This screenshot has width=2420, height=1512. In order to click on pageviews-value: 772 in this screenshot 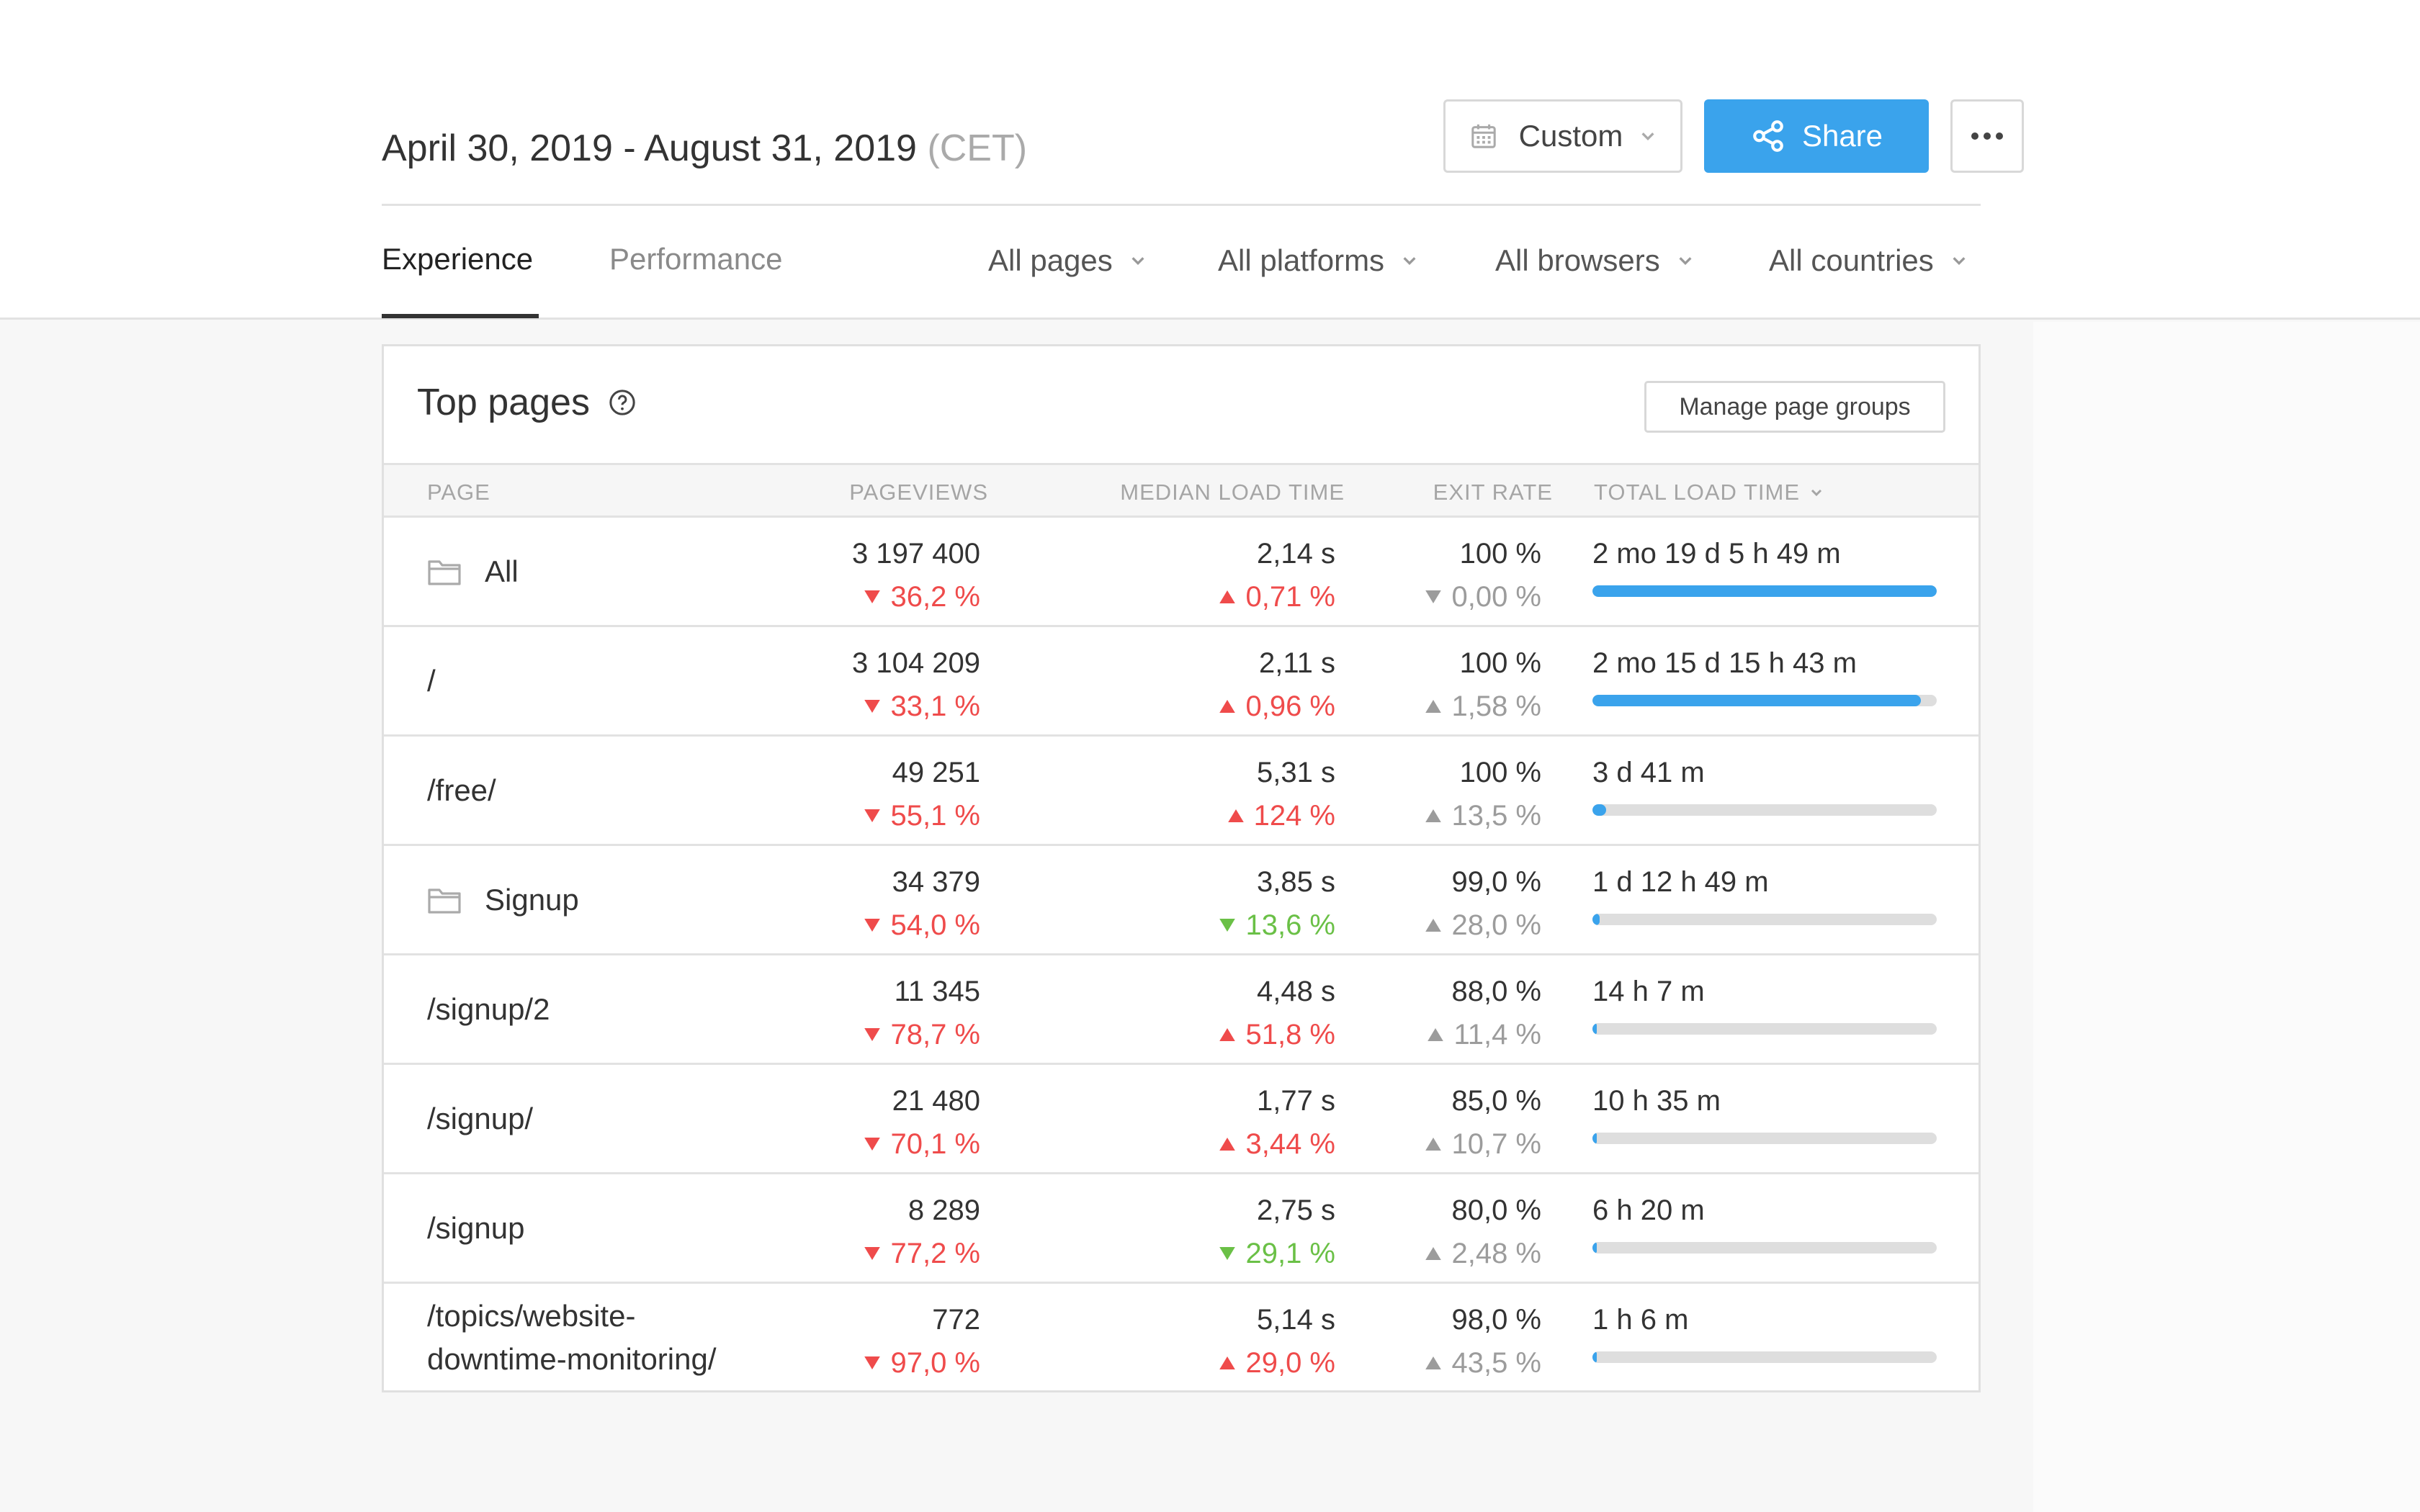, I will do `click(956, 1320)`.